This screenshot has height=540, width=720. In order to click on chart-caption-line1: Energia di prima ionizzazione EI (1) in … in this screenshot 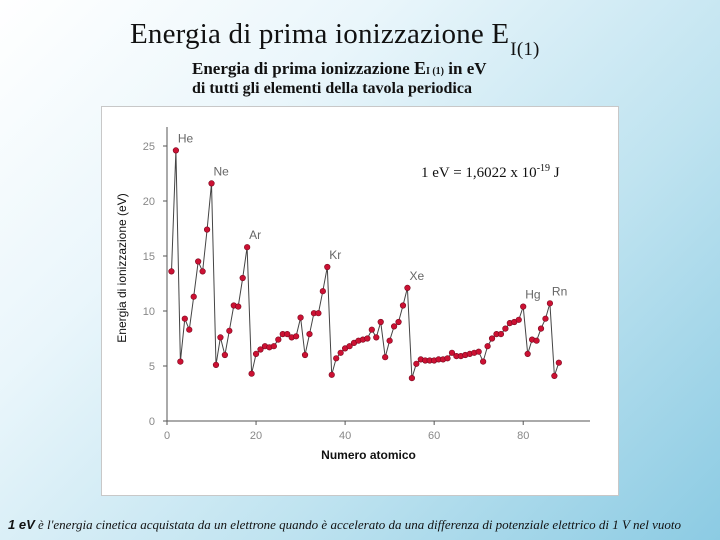, I will do `click(339, 68)`.